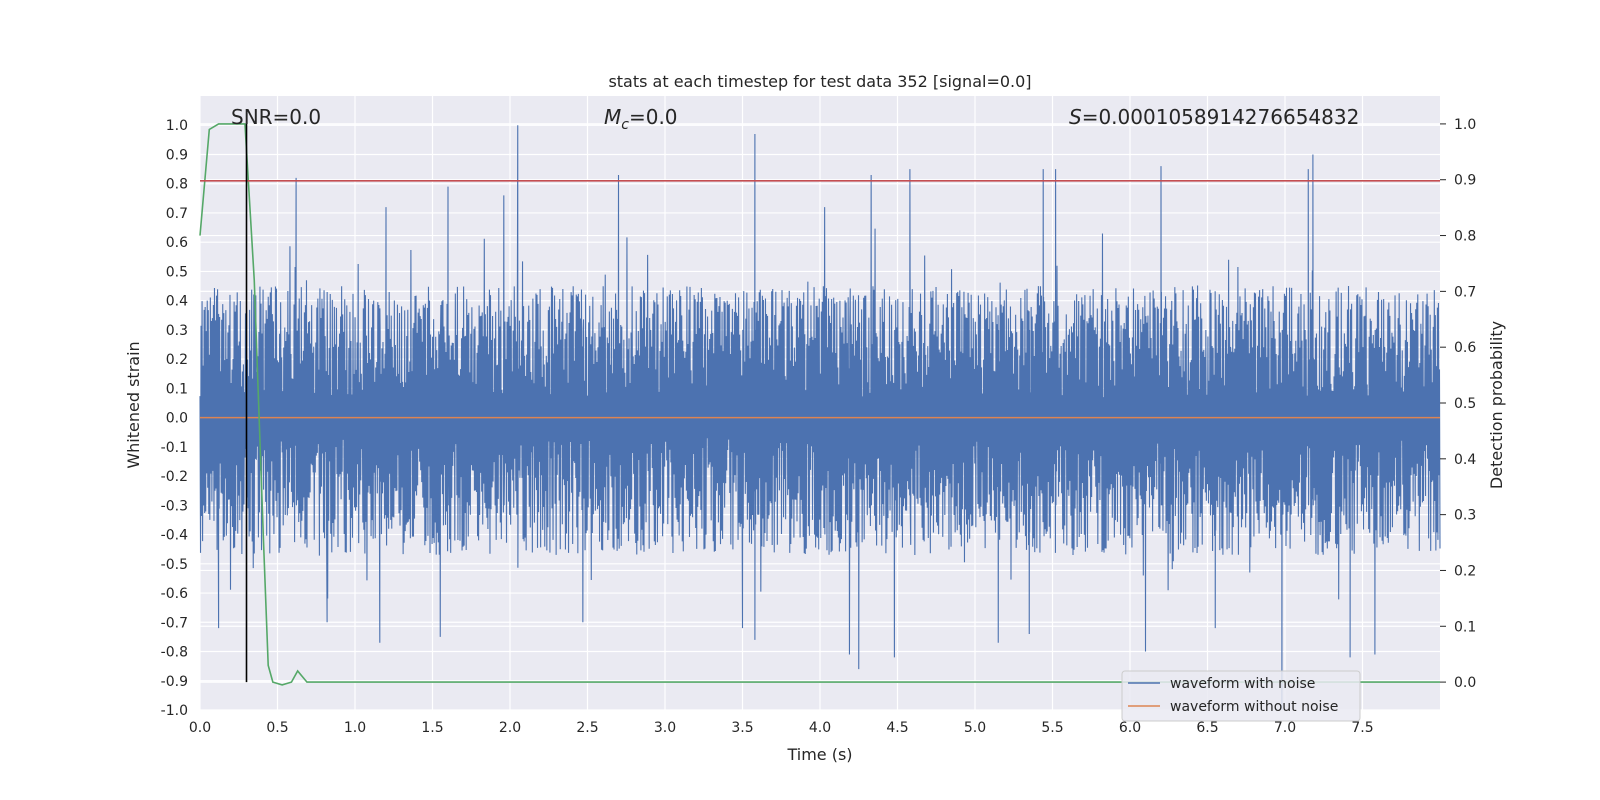  Describe the element at coordinates (742, 728) in the screenshot. I see `x-tick-label: 3.5` at that location.